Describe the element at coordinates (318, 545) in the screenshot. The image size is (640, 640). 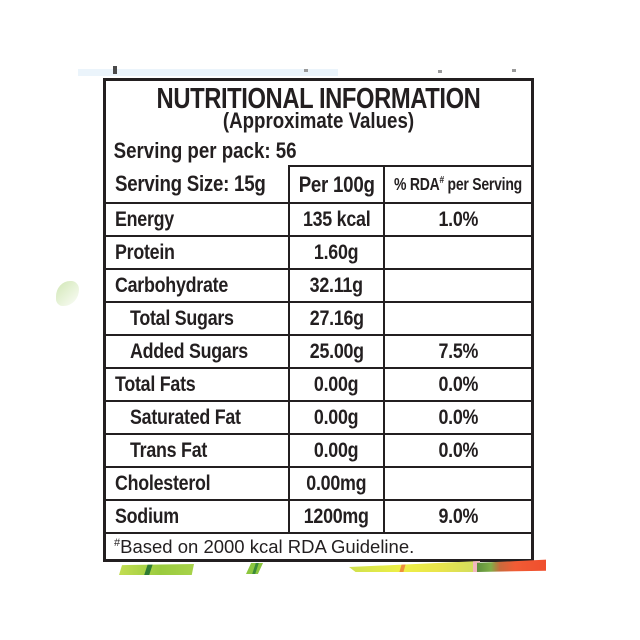
I see `footnote: #Based on 2000 kcal RDA Guideline.` at that location.